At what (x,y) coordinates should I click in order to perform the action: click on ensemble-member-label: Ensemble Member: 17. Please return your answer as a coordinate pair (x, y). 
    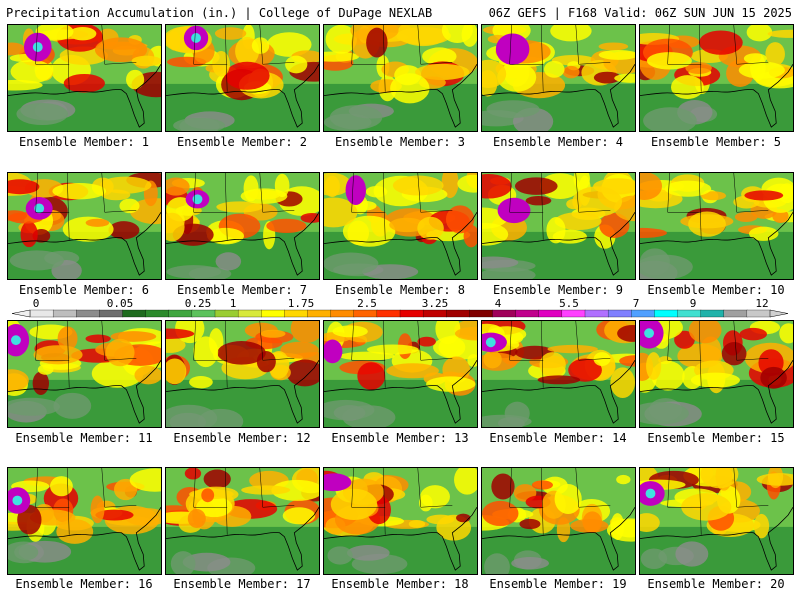
    Looking at the image, I should click on (242, 584).